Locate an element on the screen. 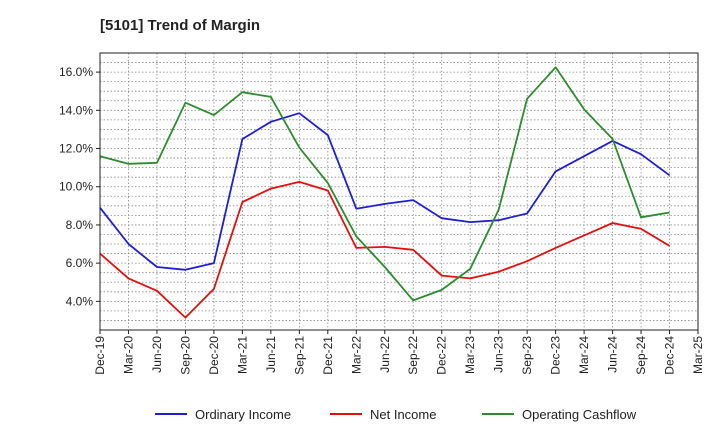 This screenshot has width=720, height=440. legend-label-operating-cashflow: Operating Cashflow is located at coordinates (579, 414).